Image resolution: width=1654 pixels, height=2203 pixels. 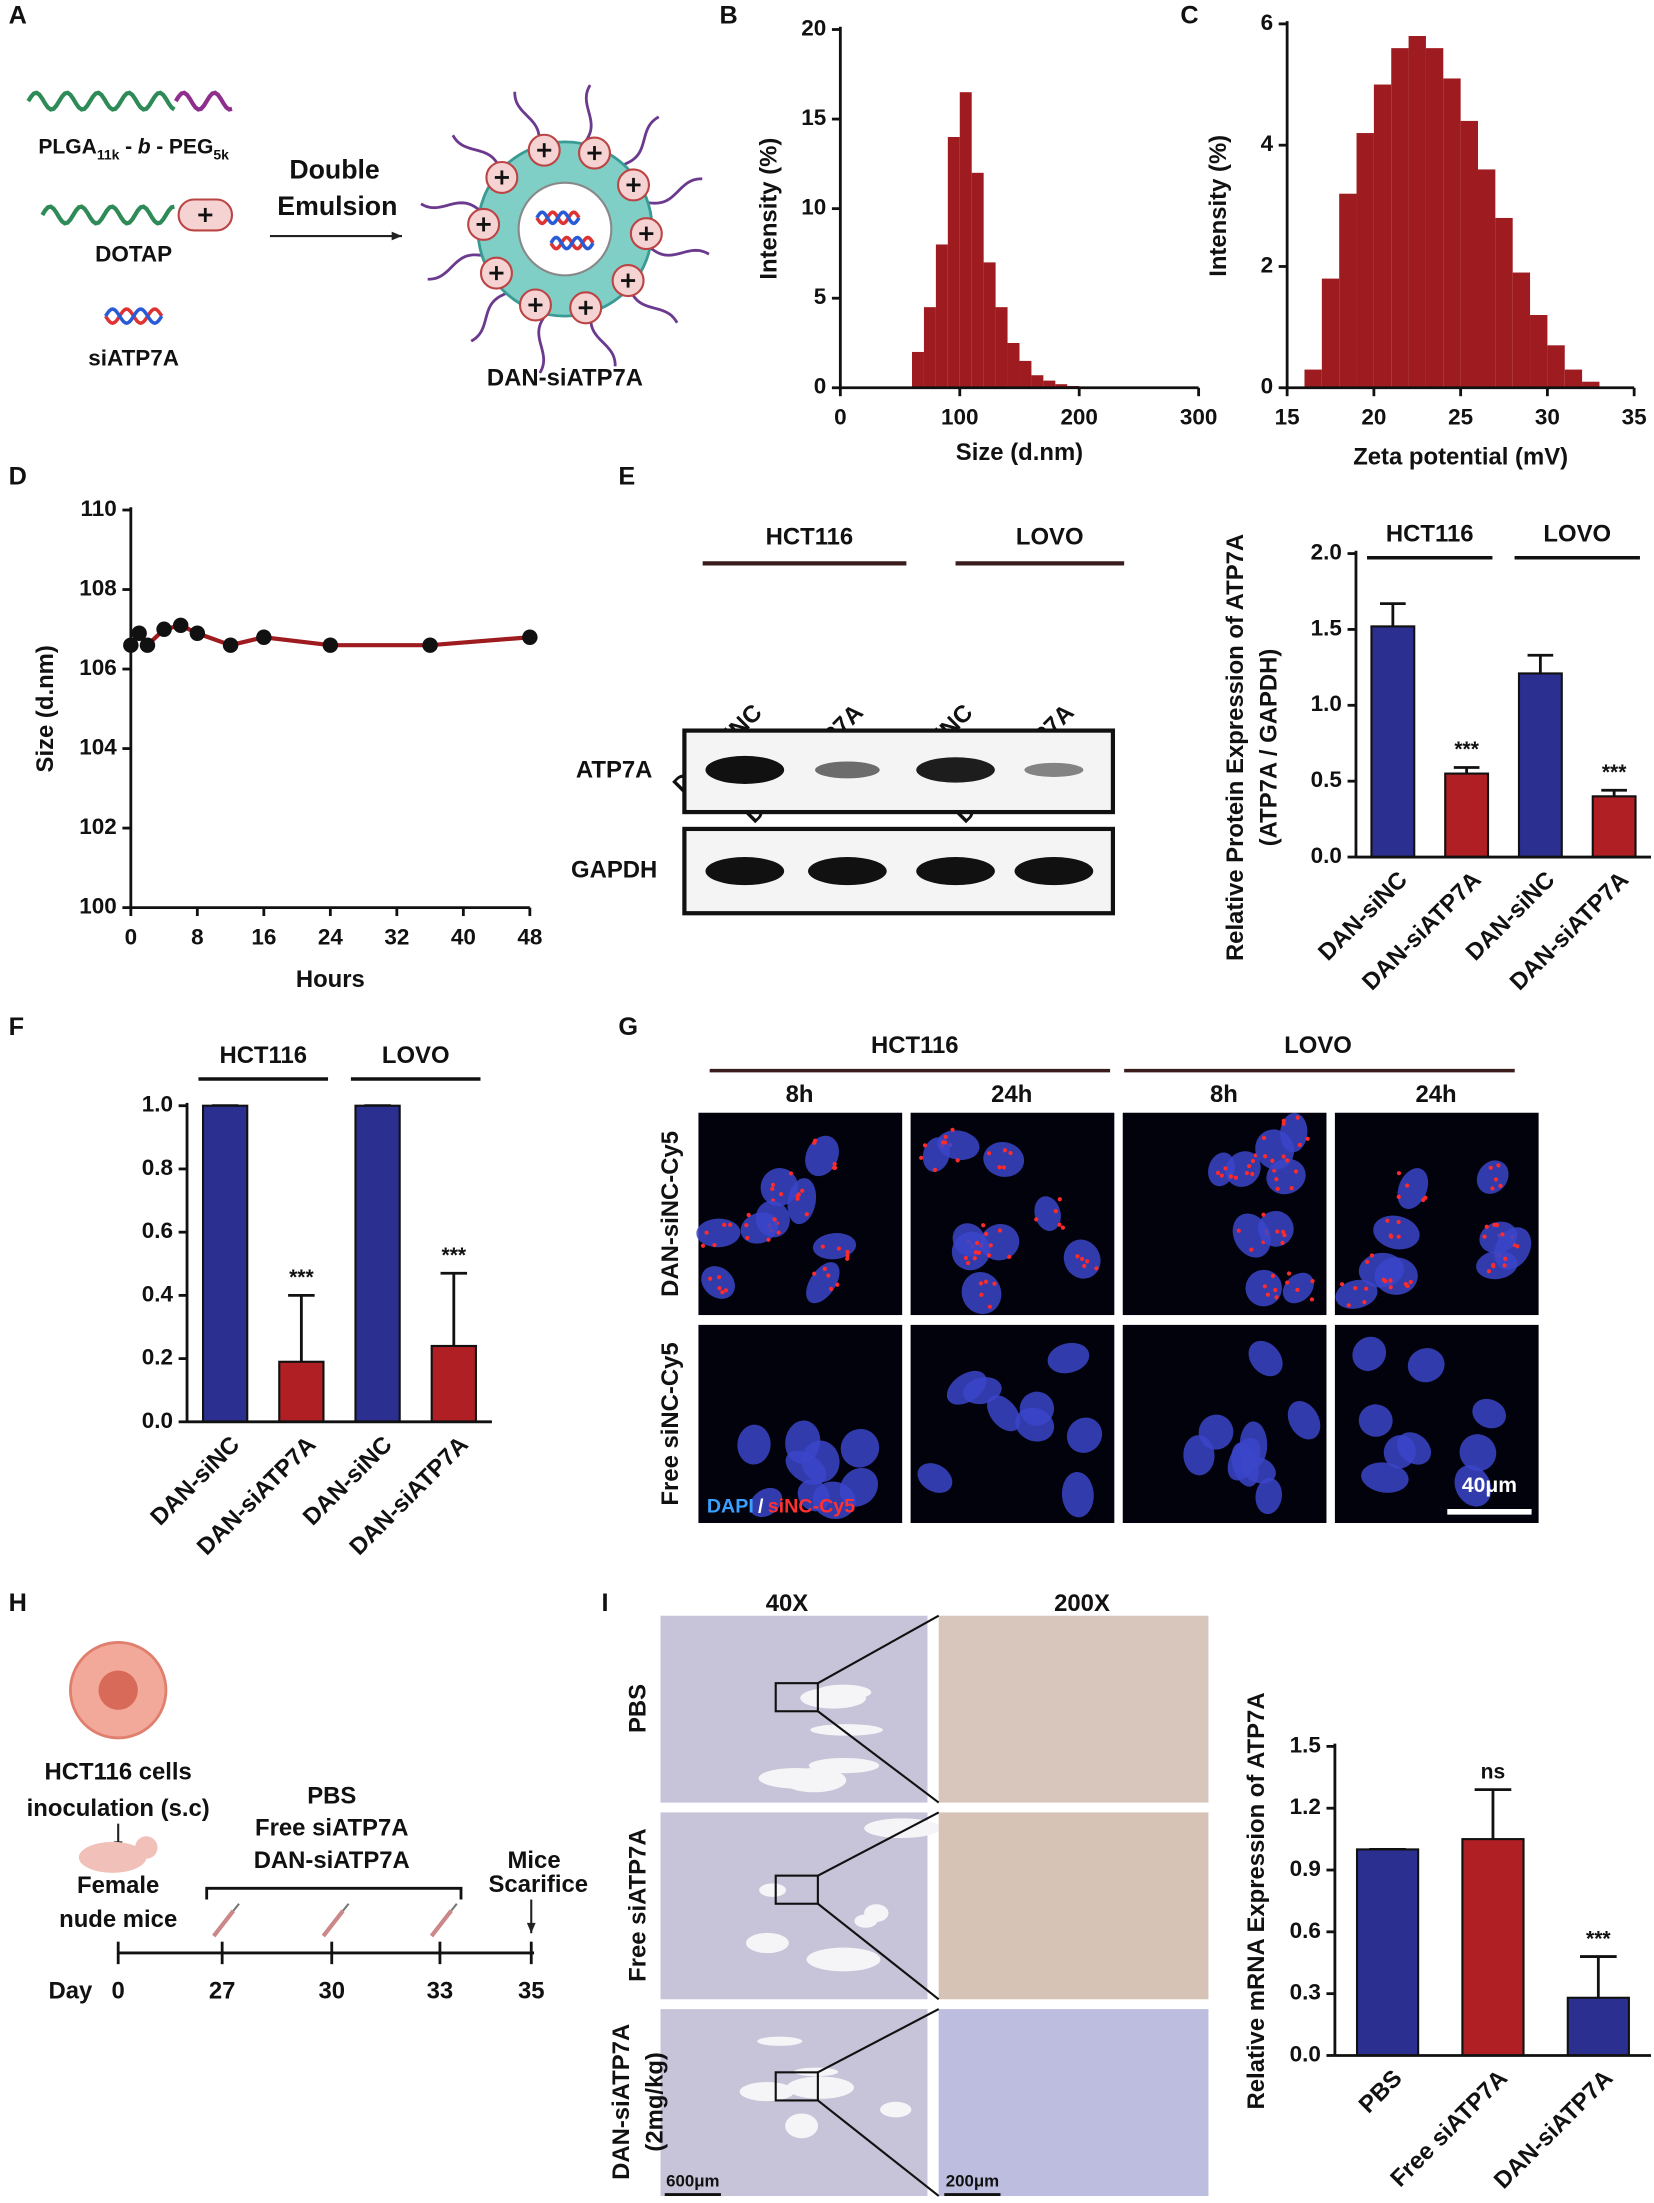 I want to click on time-label: 24h, so click(x=1435, y=1094).